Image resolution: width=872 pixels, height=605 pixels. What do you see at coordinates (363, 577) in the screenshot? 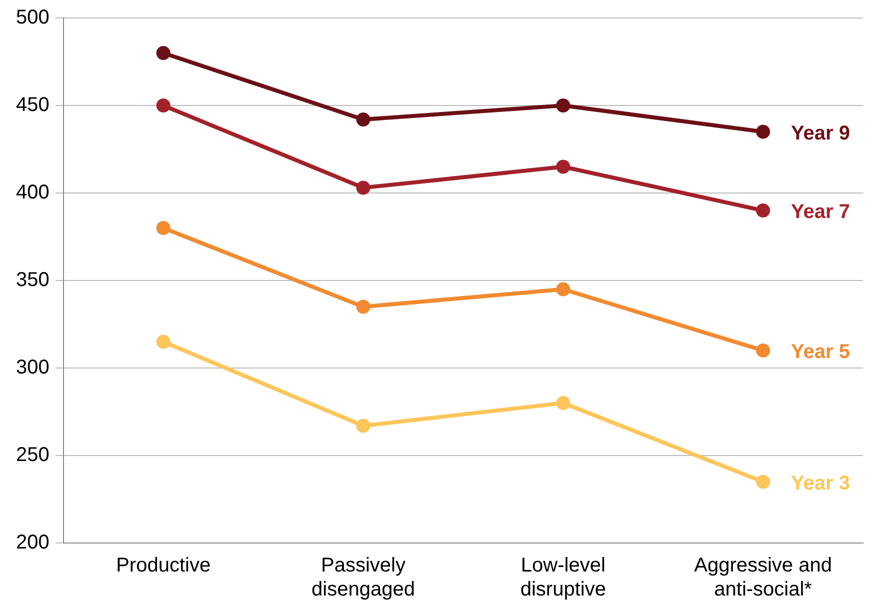
I see `x-tick-label: Passively disengaged` at bounding box center [363, 577].